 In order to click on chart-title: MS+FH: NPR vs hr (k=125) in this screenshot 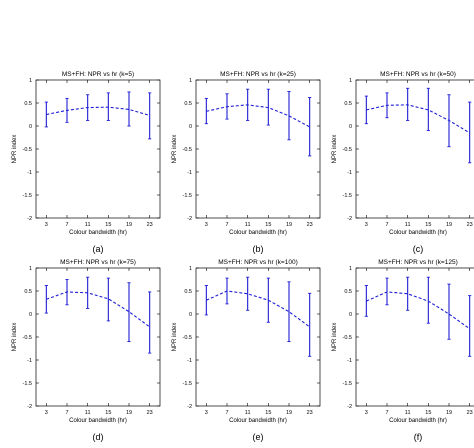, I will do `click(417, 262)`.